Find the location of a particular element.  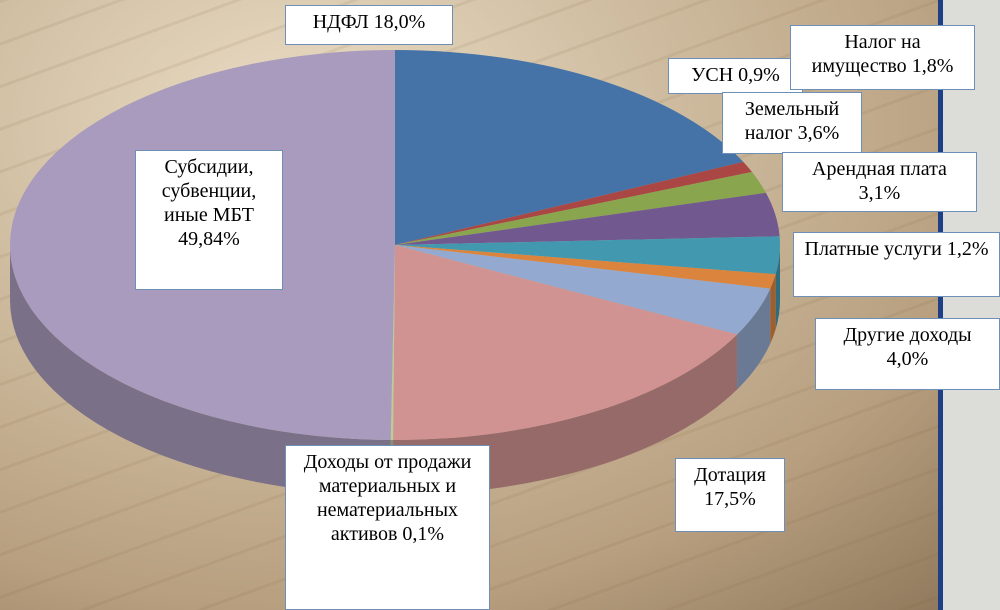

data-label: Другие доходы 4,0% is located at coordinates (907, 354).